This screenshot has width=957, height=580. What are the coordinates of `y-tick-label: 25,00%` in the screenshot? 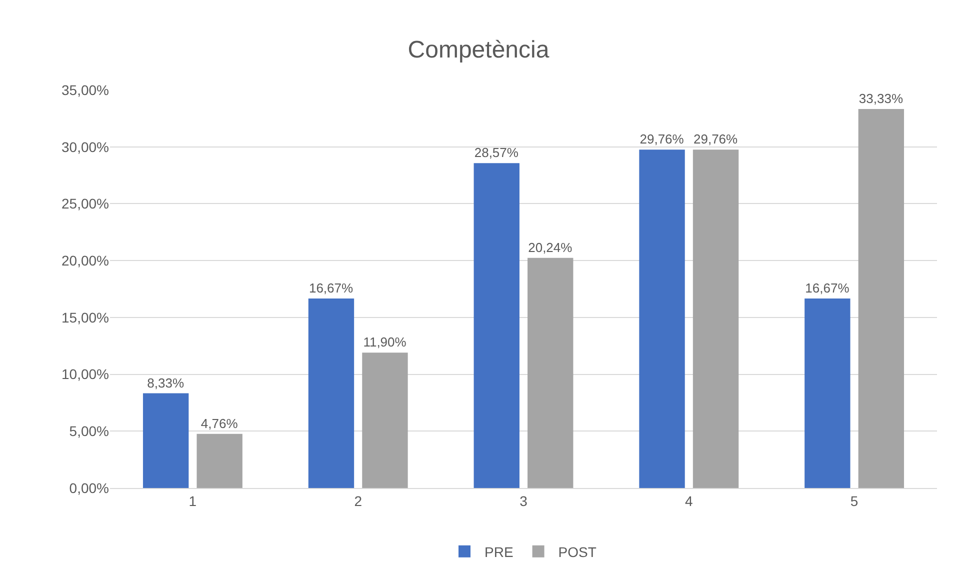 It's located at (85, 204).